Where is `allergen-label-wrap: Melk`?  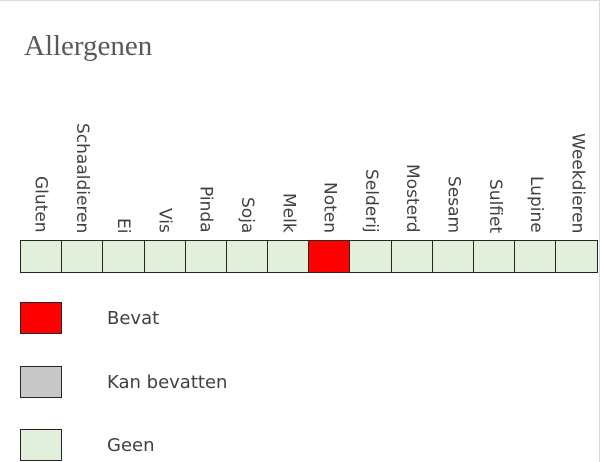
allergen-label-wrap: Melk is located at coordinates (288, 213).